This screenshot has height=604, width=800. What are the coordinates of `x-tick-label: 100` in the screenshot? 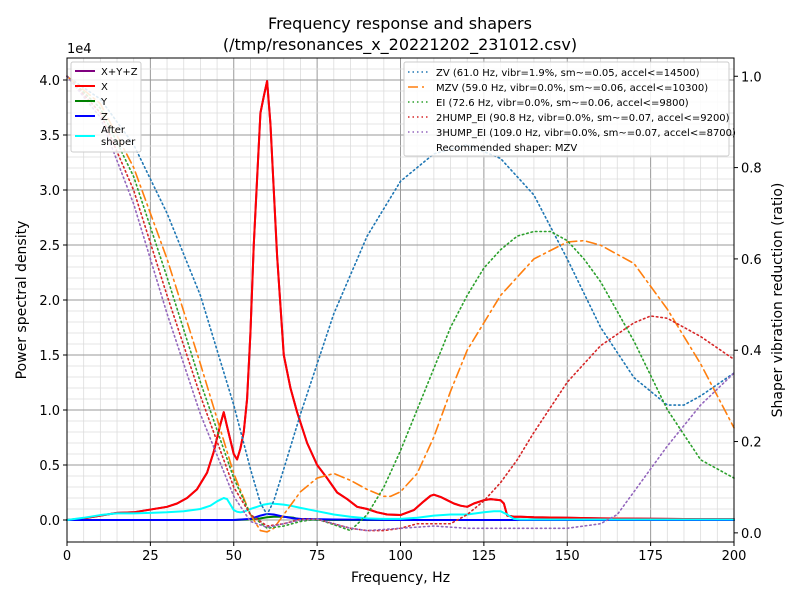 It's located at (400, 556).